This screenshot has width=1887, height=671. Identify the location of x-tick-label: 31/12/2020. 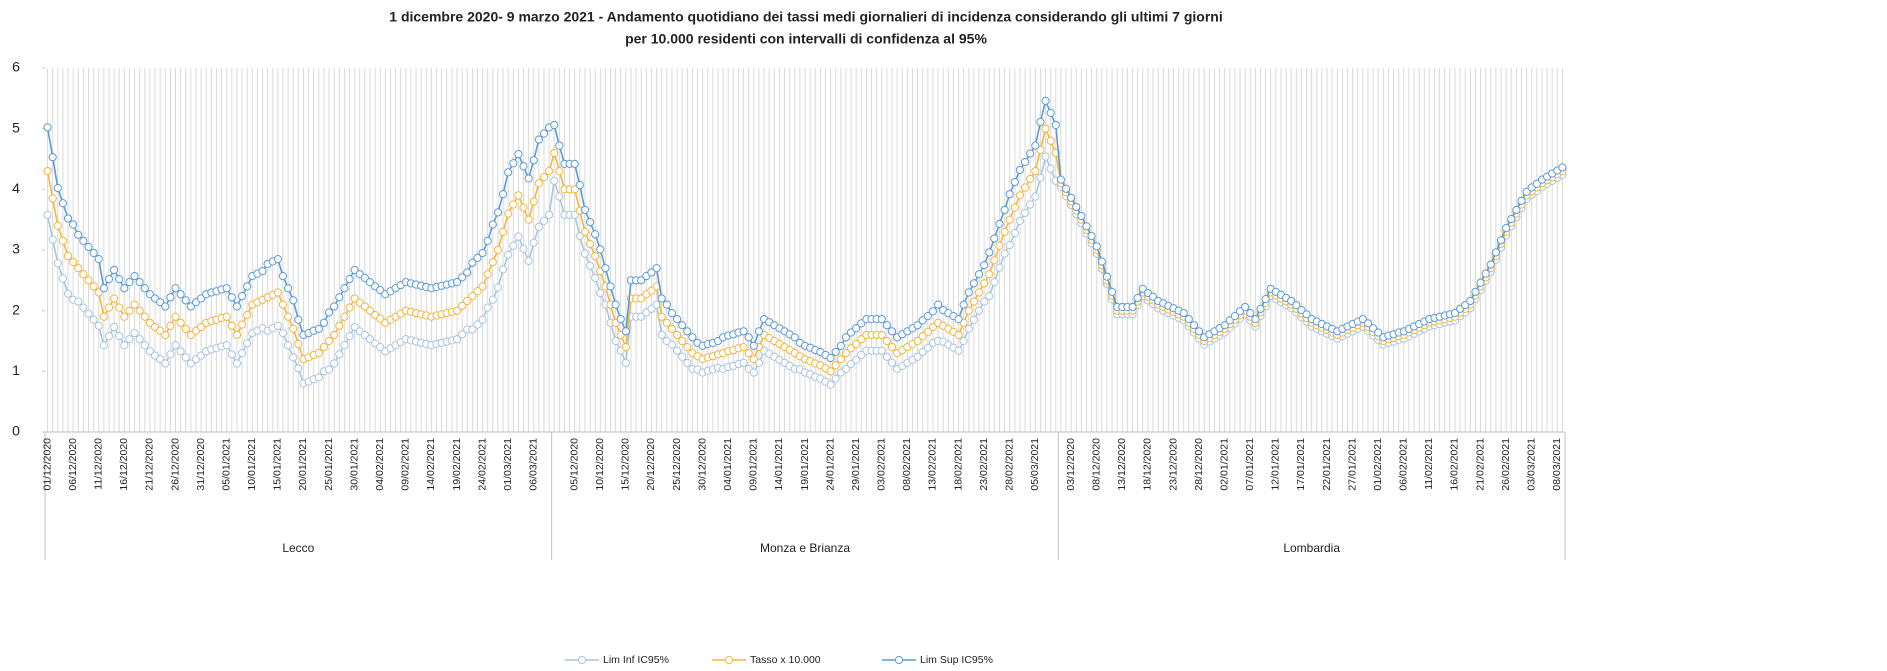
(201, 464).